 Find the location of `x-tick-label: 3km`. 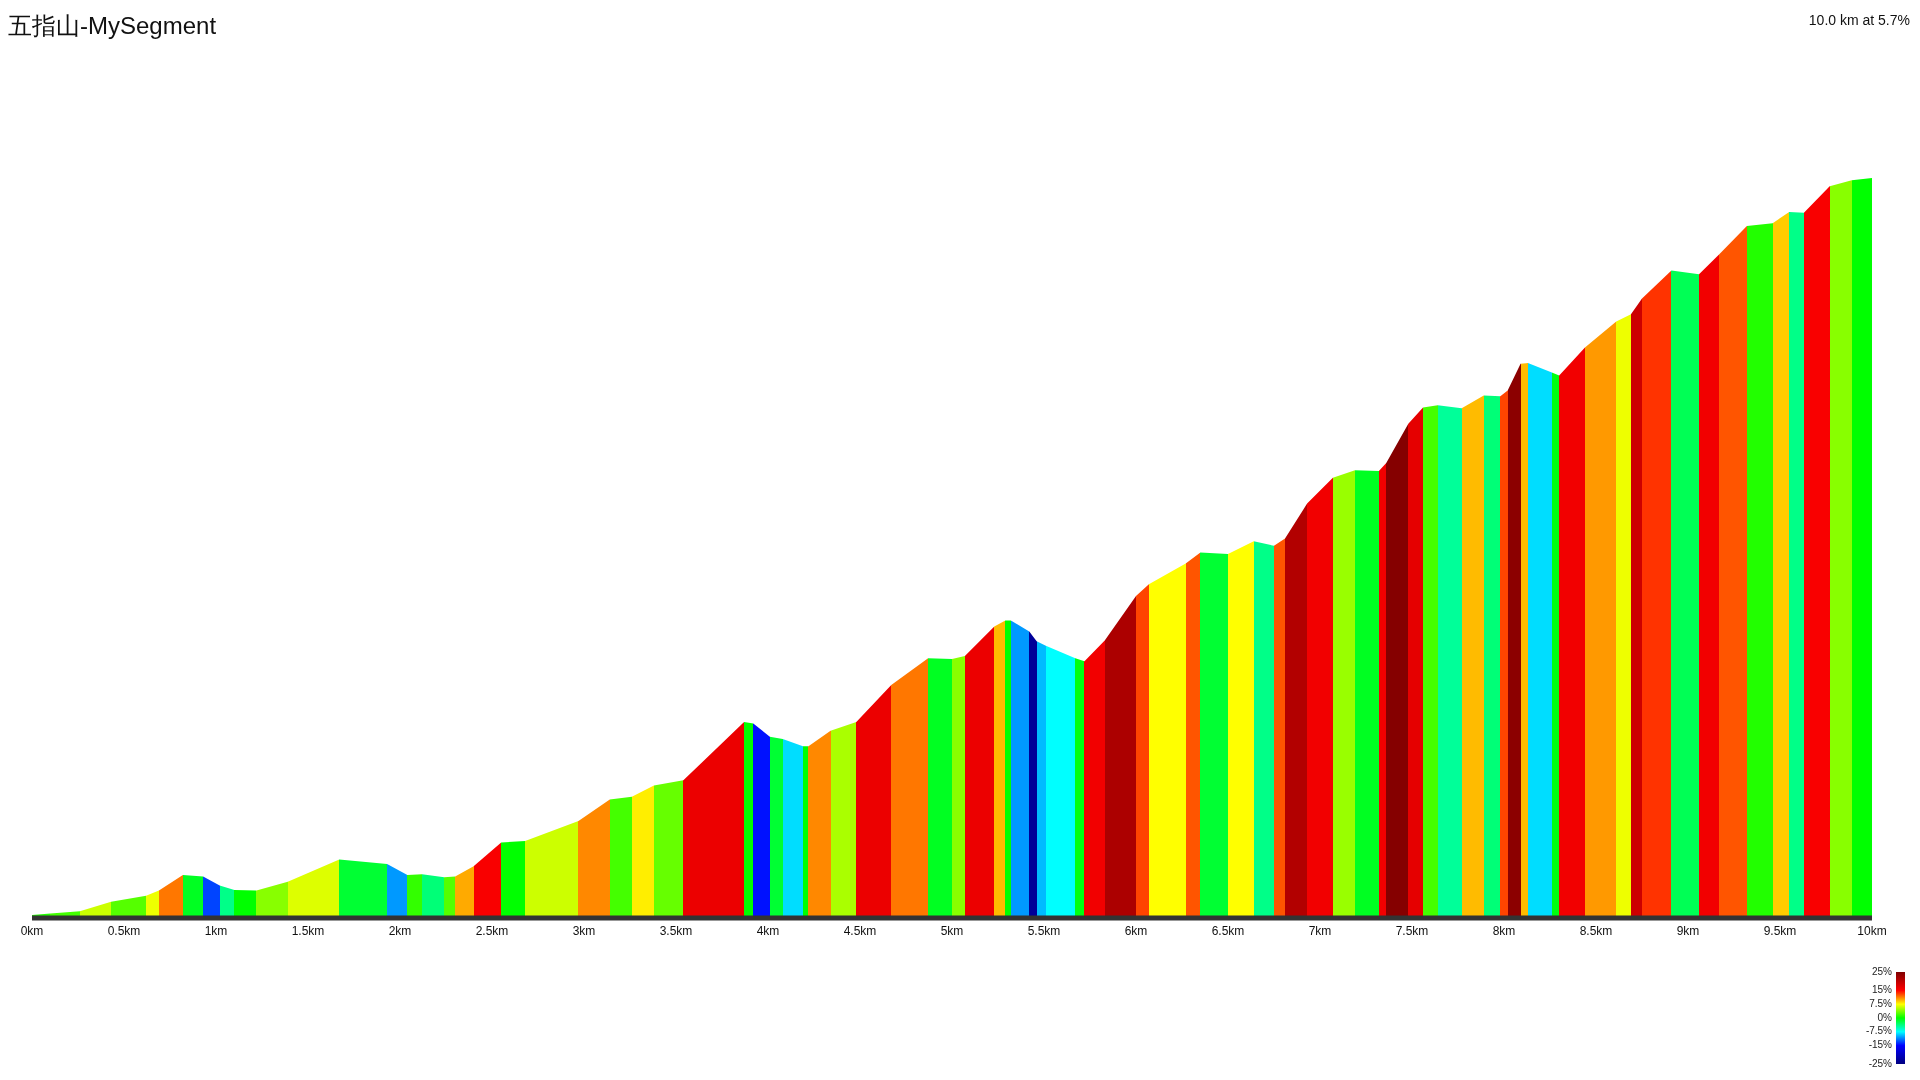

x-tick-label: 3km is located at coordinates (584, 930).